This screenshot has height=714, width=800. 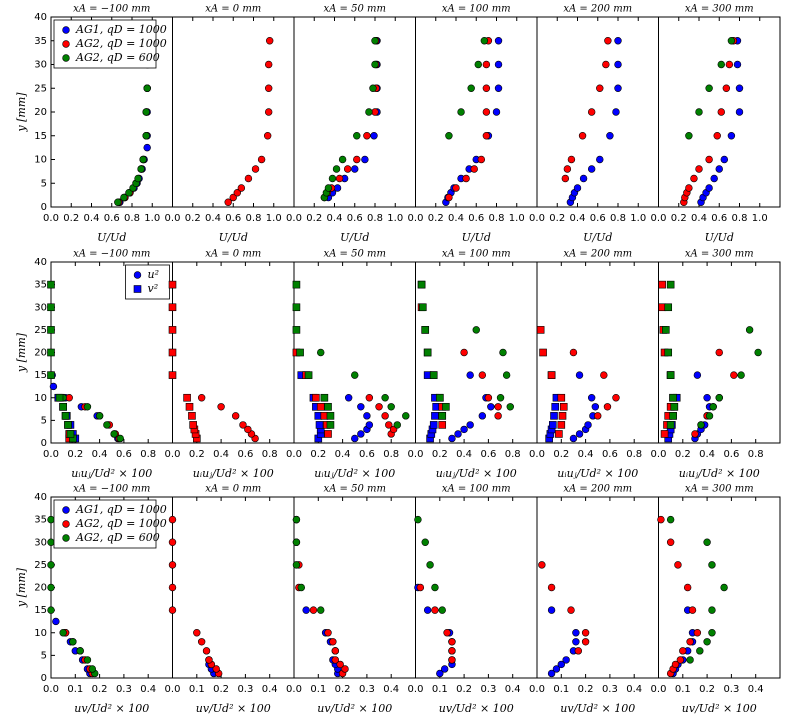 What do you see at coordinates (44, 207) in the screenshot?
I see `y-tick-label: 0` at bounding box center [44, 207].